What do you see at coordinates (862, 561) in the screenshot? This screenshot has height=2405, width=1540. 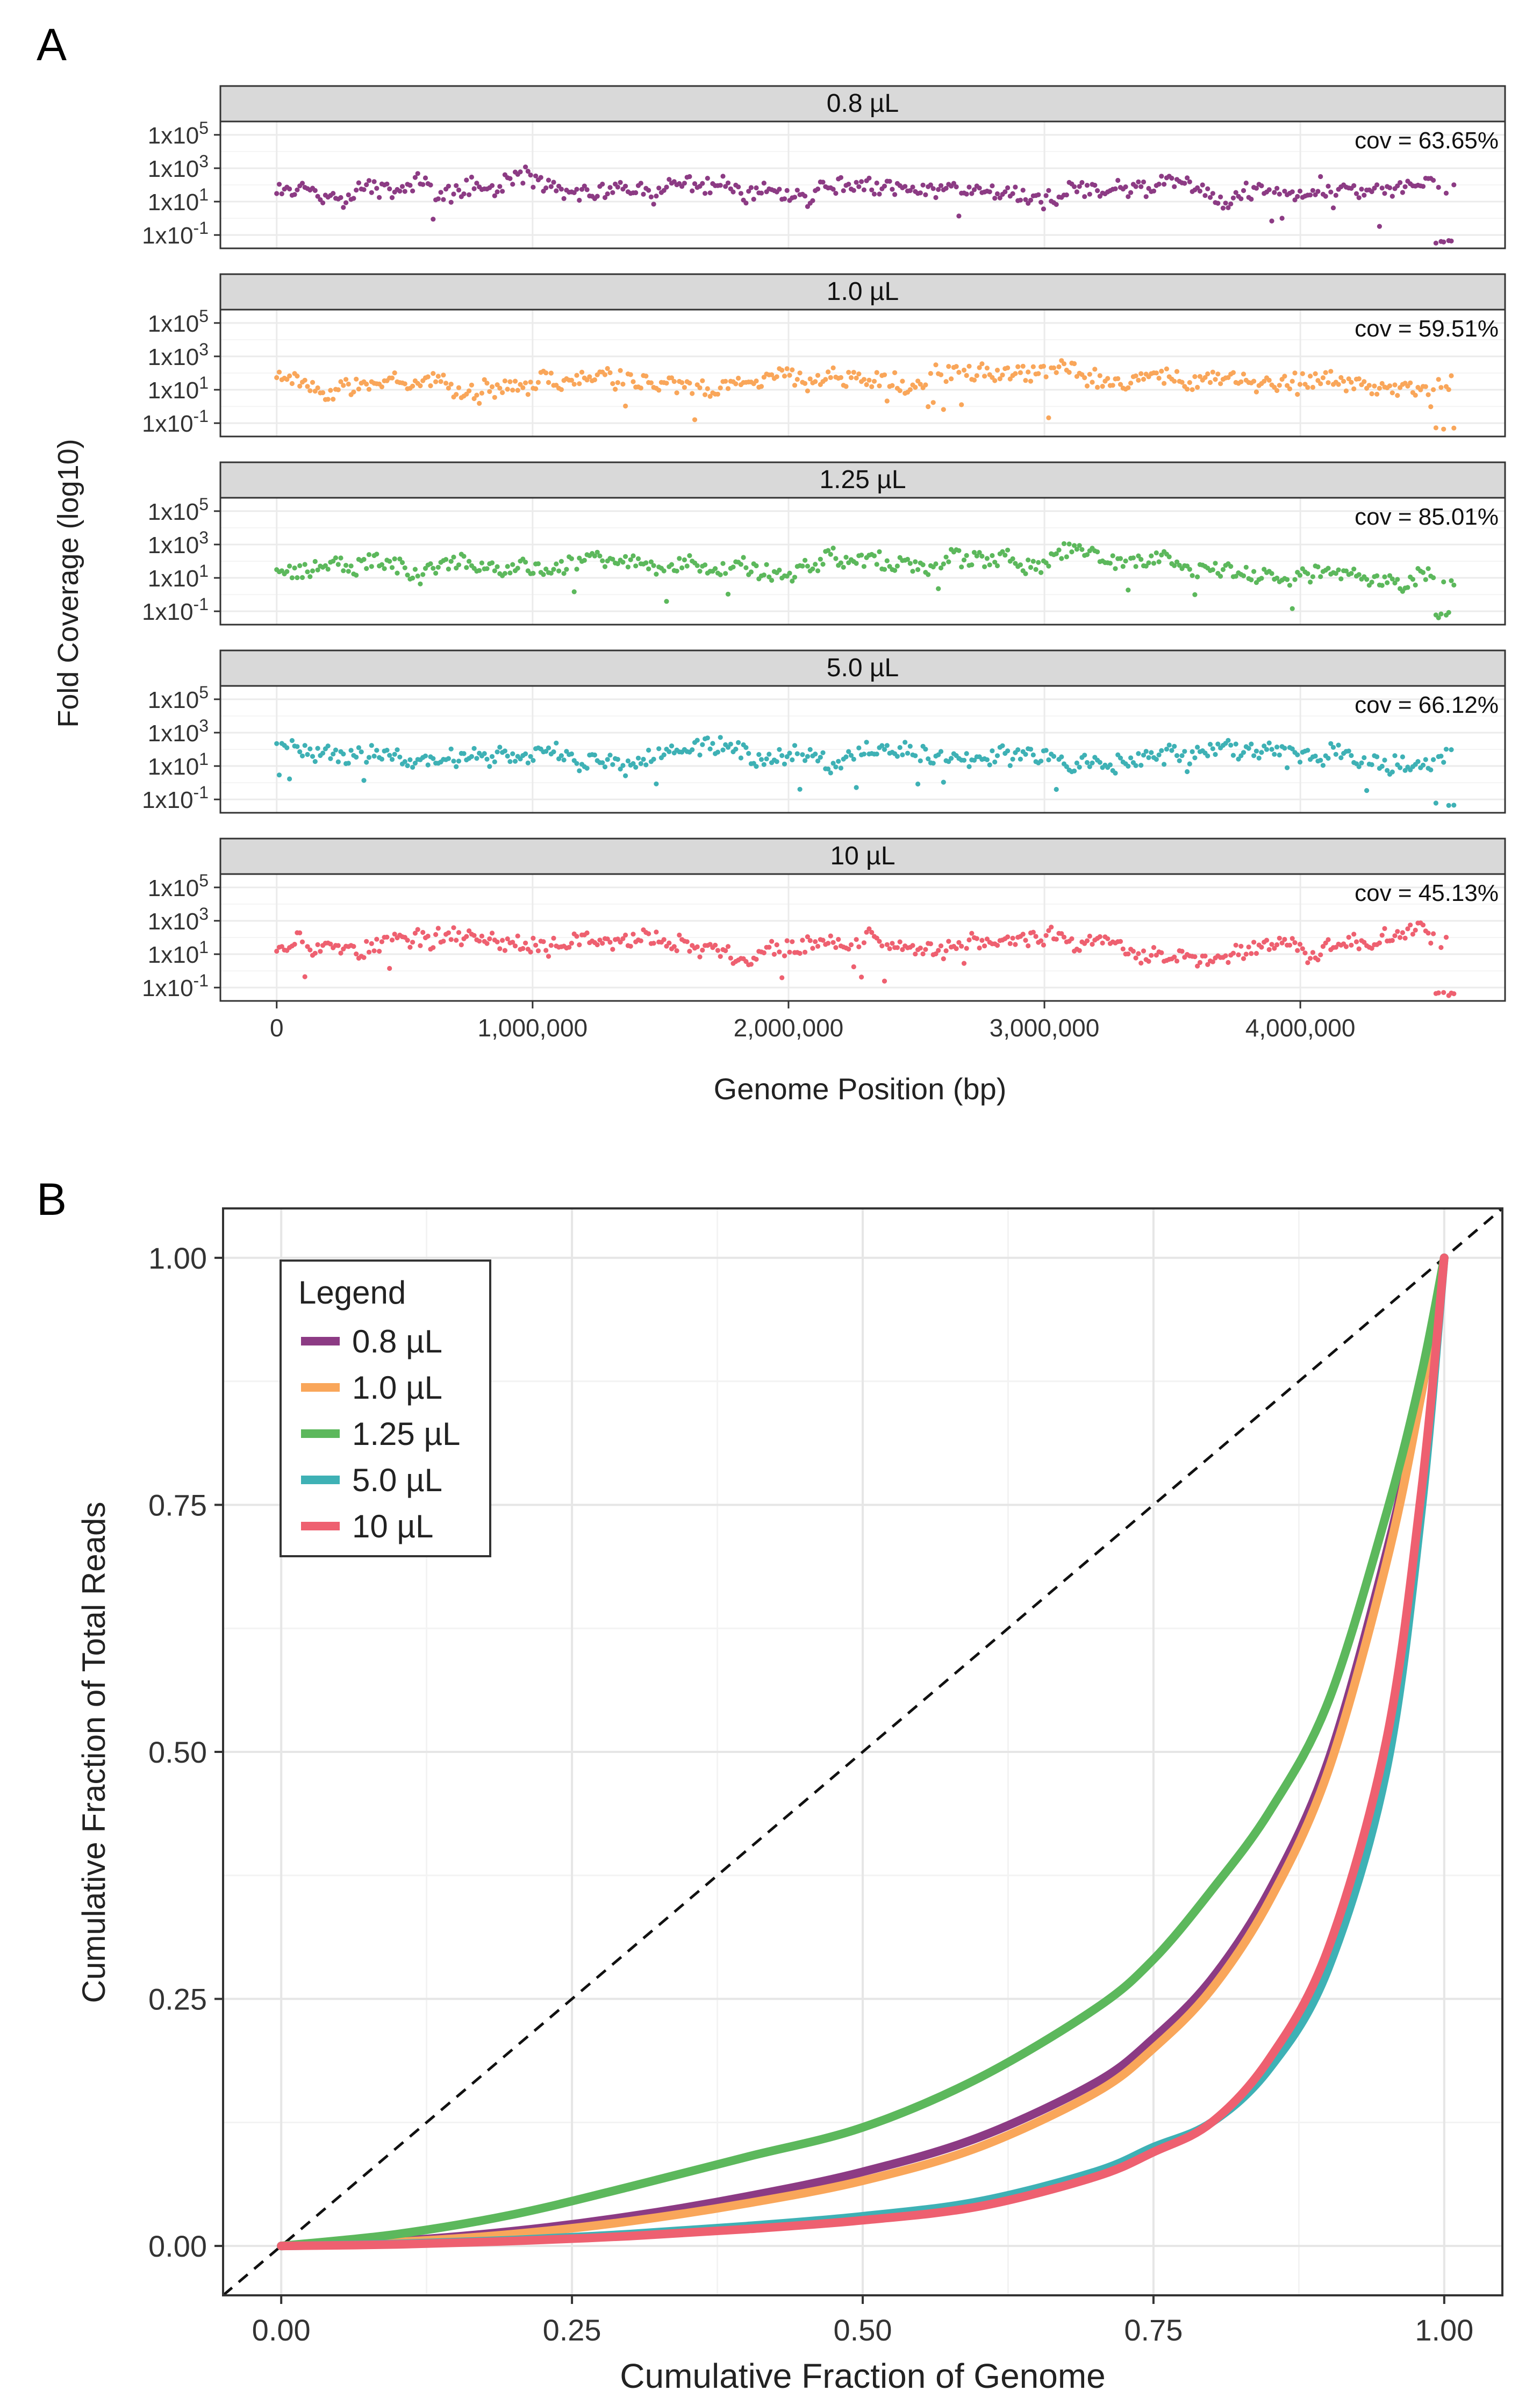 I see `facet-border` at bounding box center [862, 561].